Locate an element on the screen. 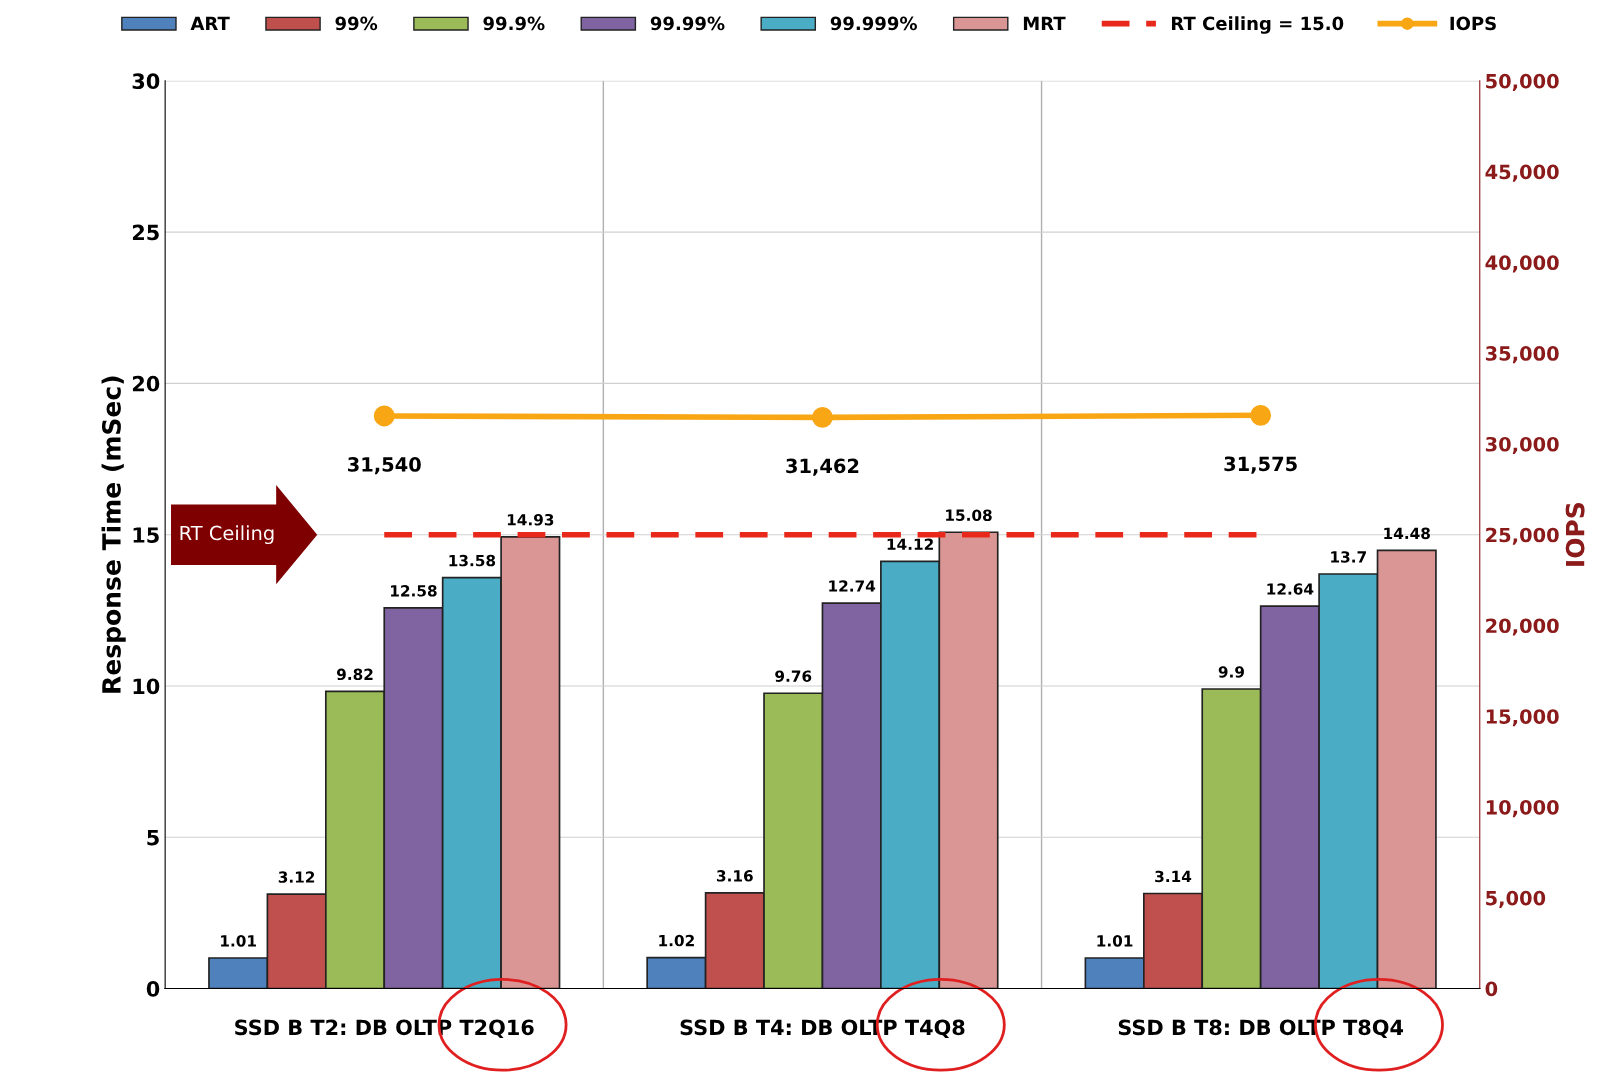 This screenshot has height=1078, width=1619. y2-axis-title: IOPS is located at coordinates (1575, 534).